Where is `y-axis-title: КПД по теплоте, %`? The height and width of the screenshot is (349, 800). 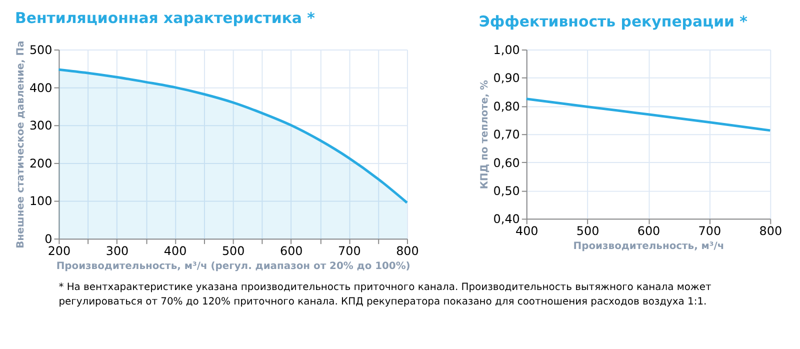
y-axis-title: КПД по теплоте, % is located at coordinates (484, 135).